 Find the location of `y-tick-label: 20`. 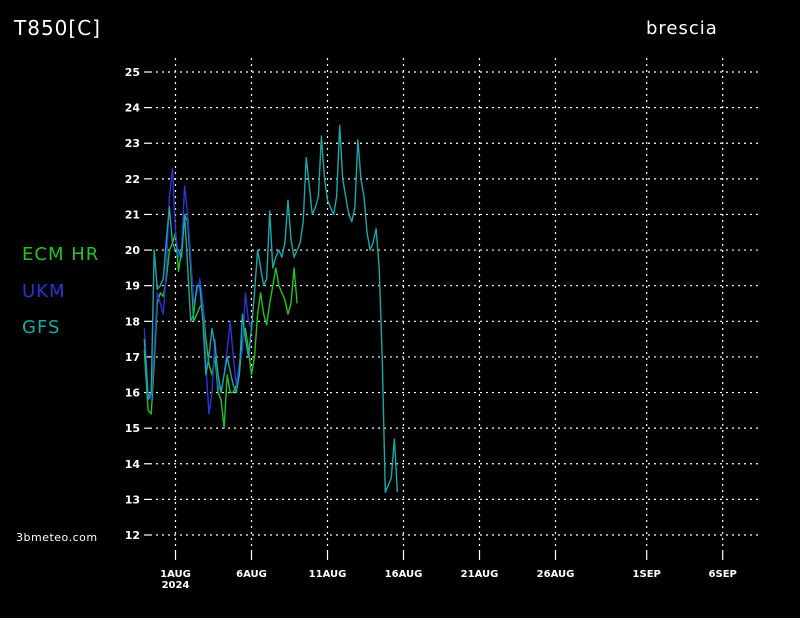

y-tick-label: 20 is located at coordinates (133, 250).